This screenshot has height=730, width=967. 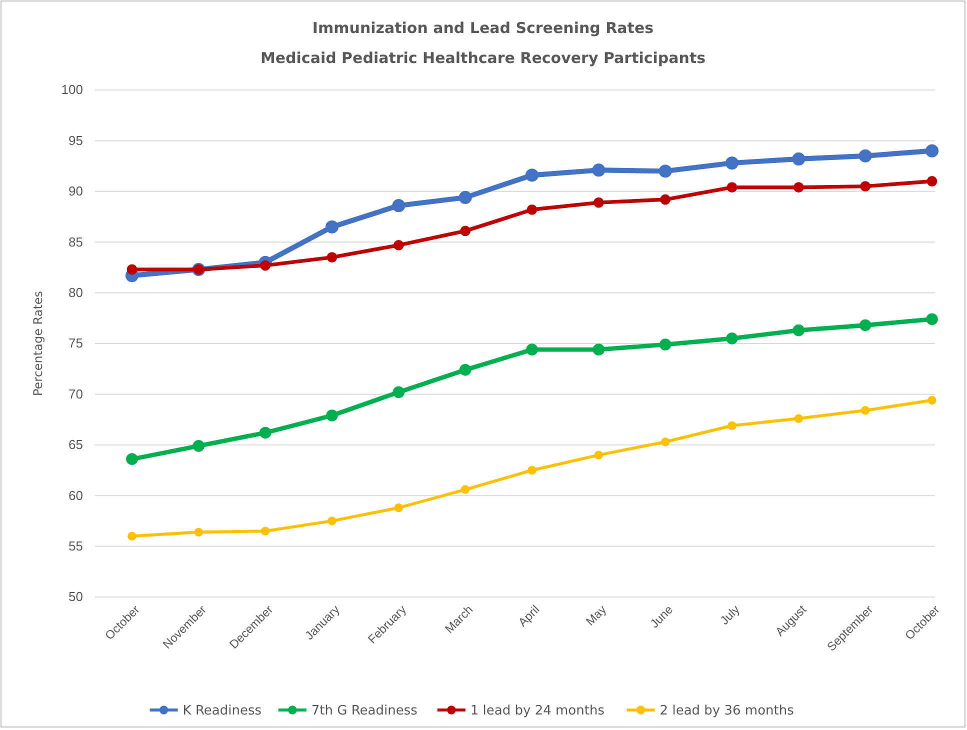 What do you see at coordinates (727, 711) in the screenshot?
I see `legend-label: 2 lead by 36 months` at bounding box center [727, 711].